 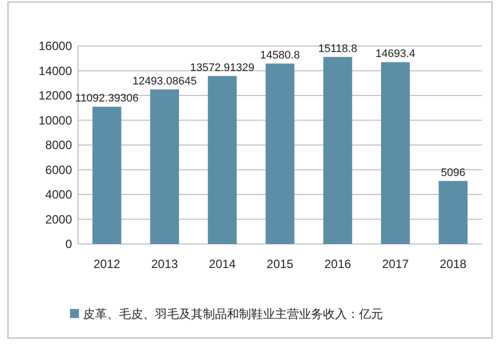 What do you see at coordinates (396, 54) in the screenshot?
I see `data-label: 14693.4` at bounding box center [396, 54].